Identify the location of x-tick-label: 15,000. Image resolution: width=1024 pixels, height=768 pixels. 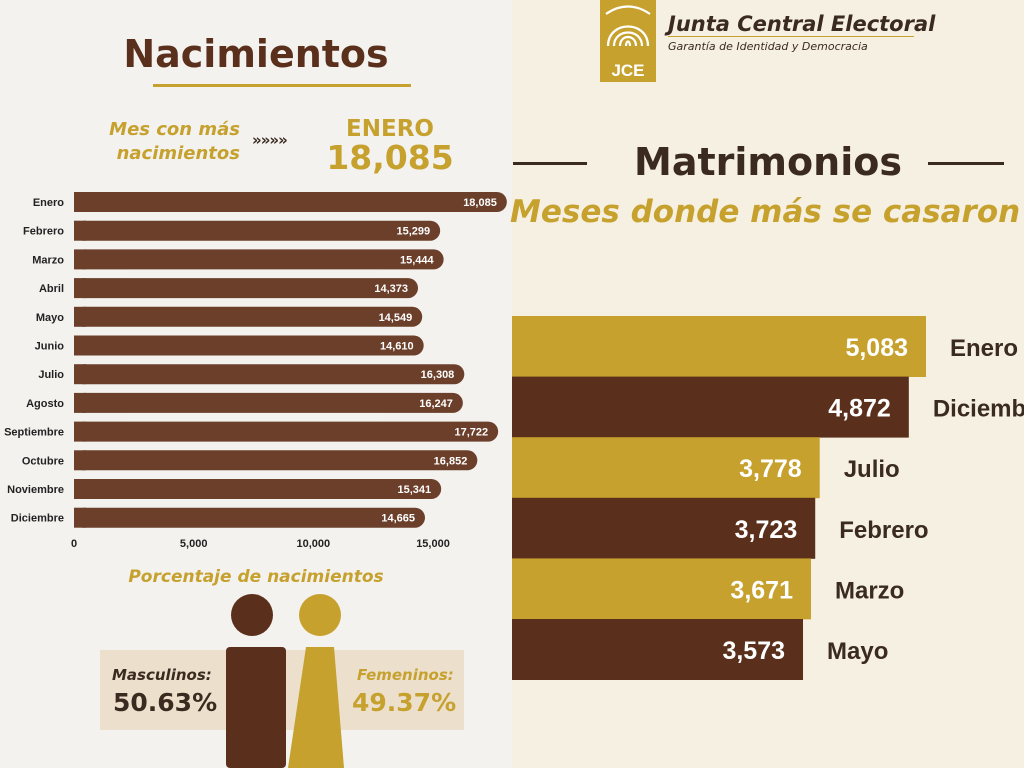
(433, 544).